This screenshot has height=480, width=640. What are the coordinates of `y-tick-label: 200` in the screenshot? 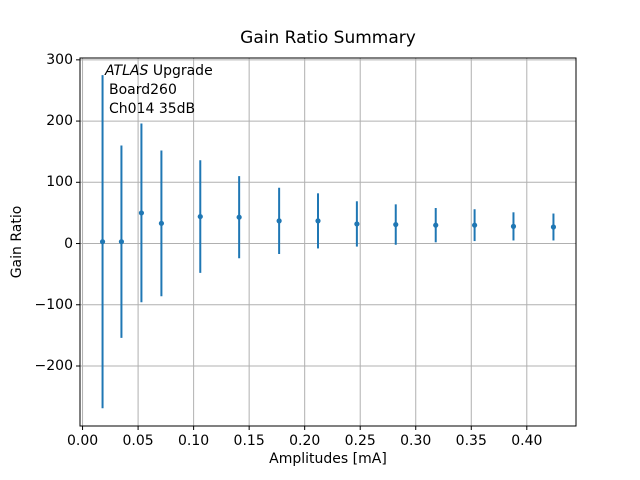 It's located at (59, 121).